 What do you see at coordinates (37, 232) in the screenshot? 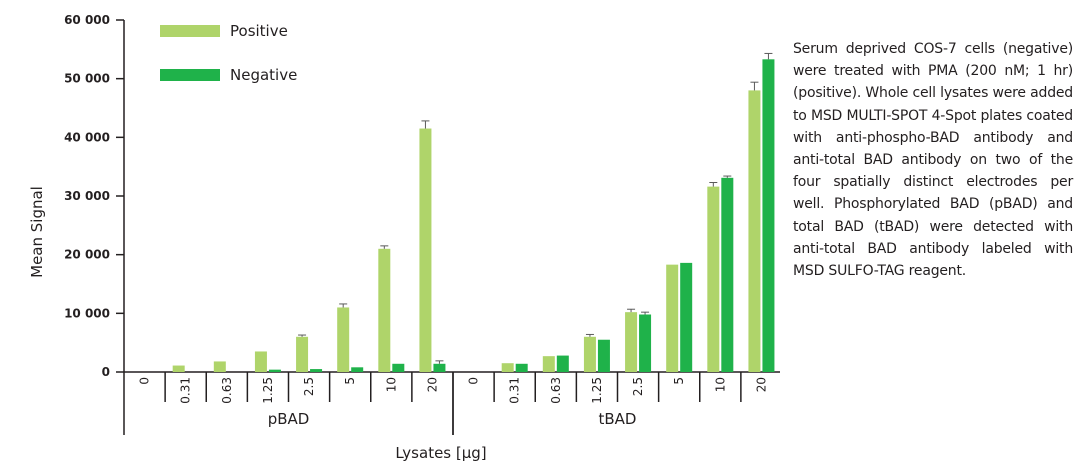
I see `y-axis-title: Mean Signal` at bounding box center [37, 232].